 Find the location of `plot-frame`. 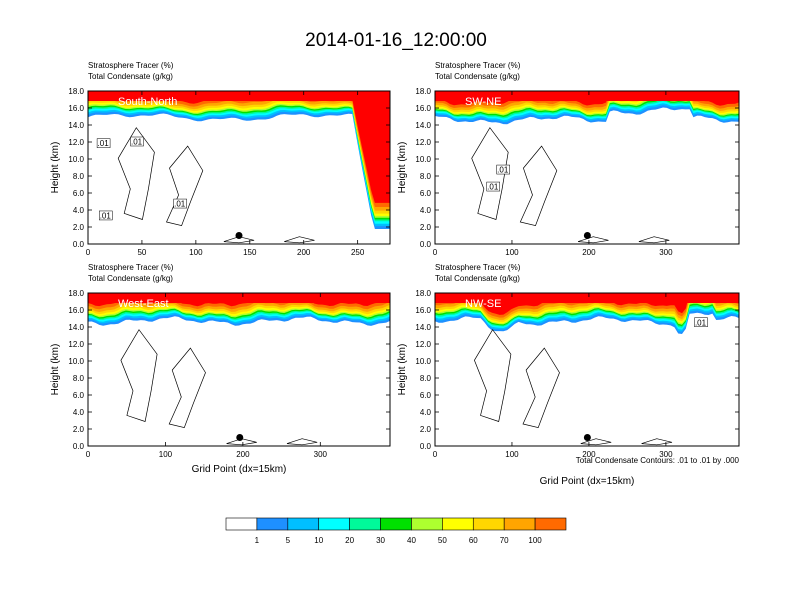

plot-frame is located at coordinates (239, 167).